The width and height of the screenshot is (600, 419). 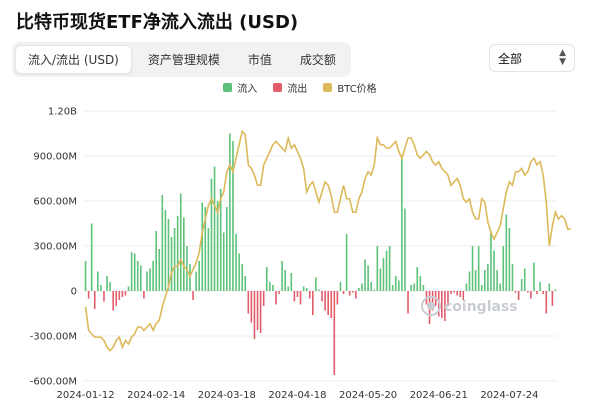 What do you see at coordinates (350, 87) in the screenshot?
I see `legend-btc-price: BTC价格` at bounding box center [350, 87].